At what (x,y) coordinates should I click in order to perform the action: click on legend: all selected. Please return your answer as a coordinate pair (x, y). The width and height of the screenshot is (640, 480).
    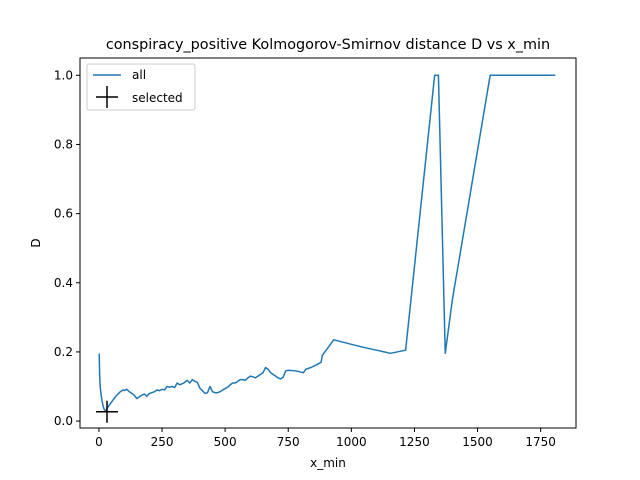
    Looking at the image, I should click on (141, 87).